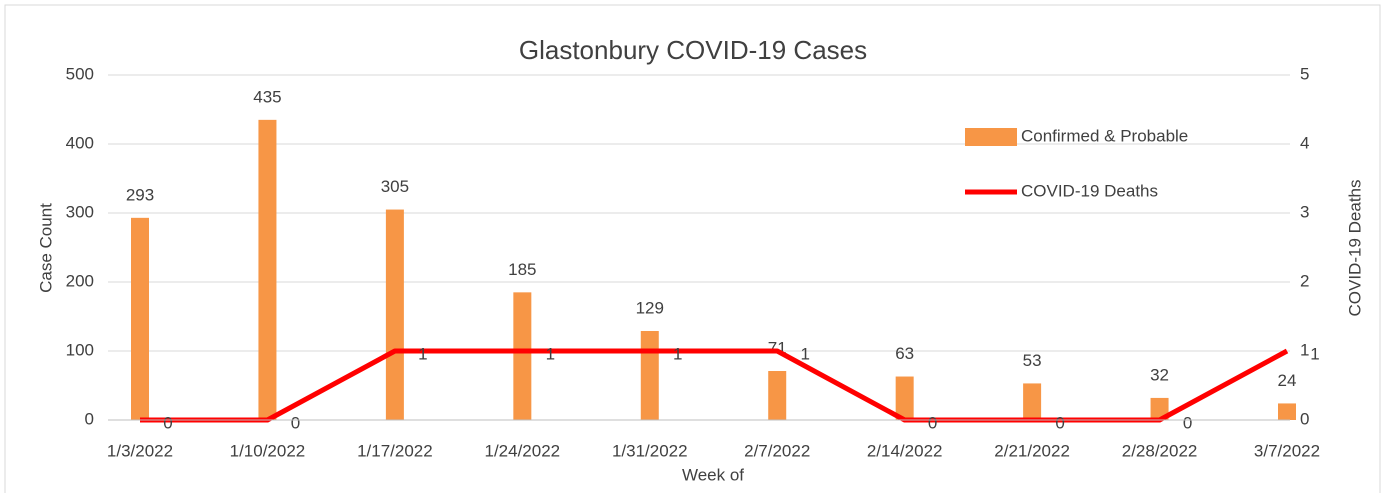 The image size is (1385, 498). I want to click on x-tick-label: 1/24/2022, so click(523, 450).